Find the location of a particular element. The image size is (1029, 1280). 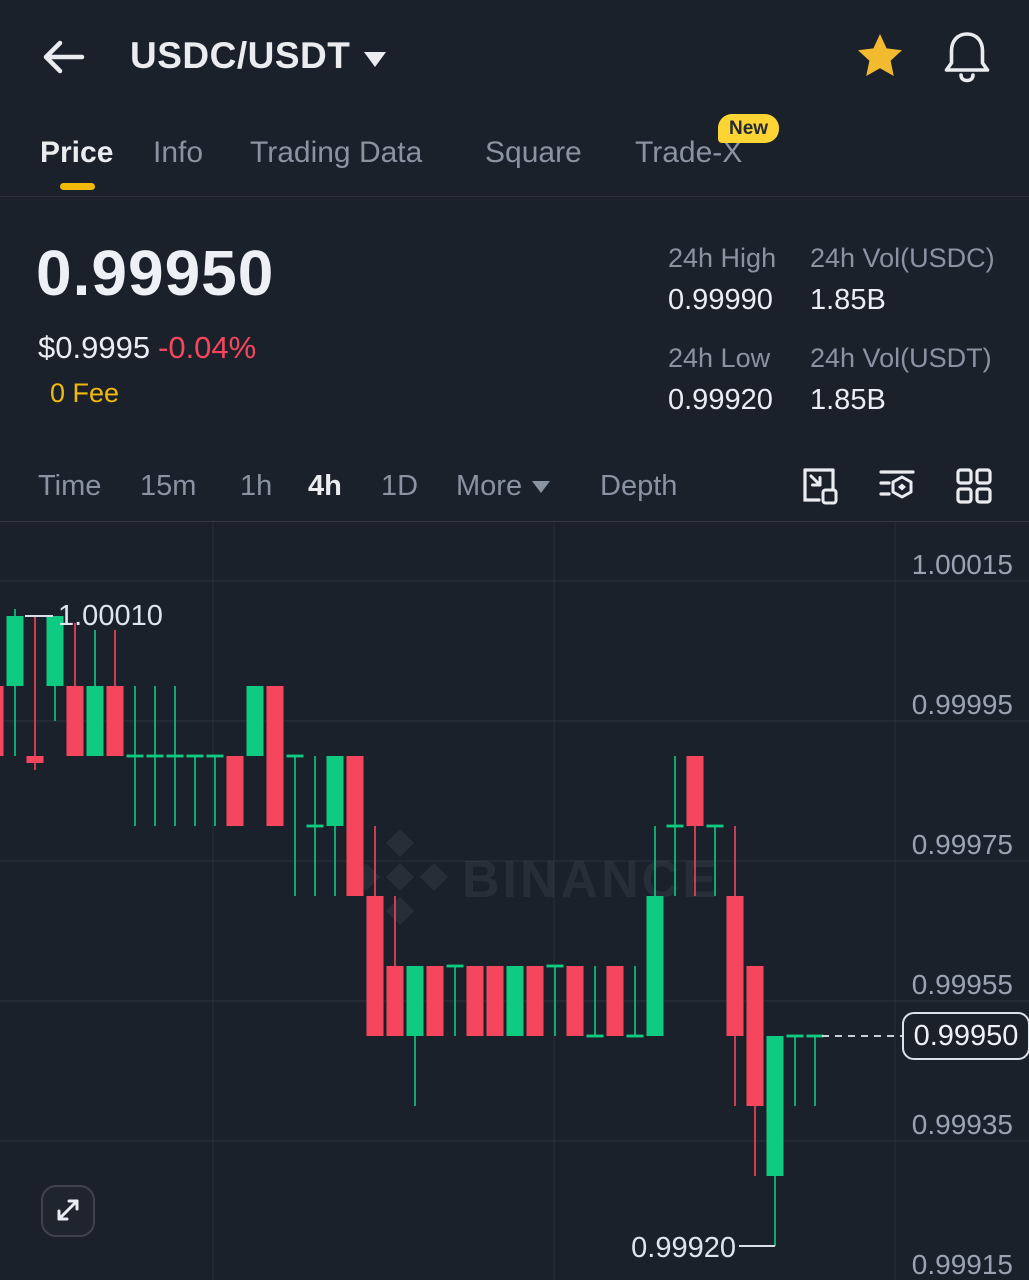

low-label: 24h Low is located at coordinates (719, 358).